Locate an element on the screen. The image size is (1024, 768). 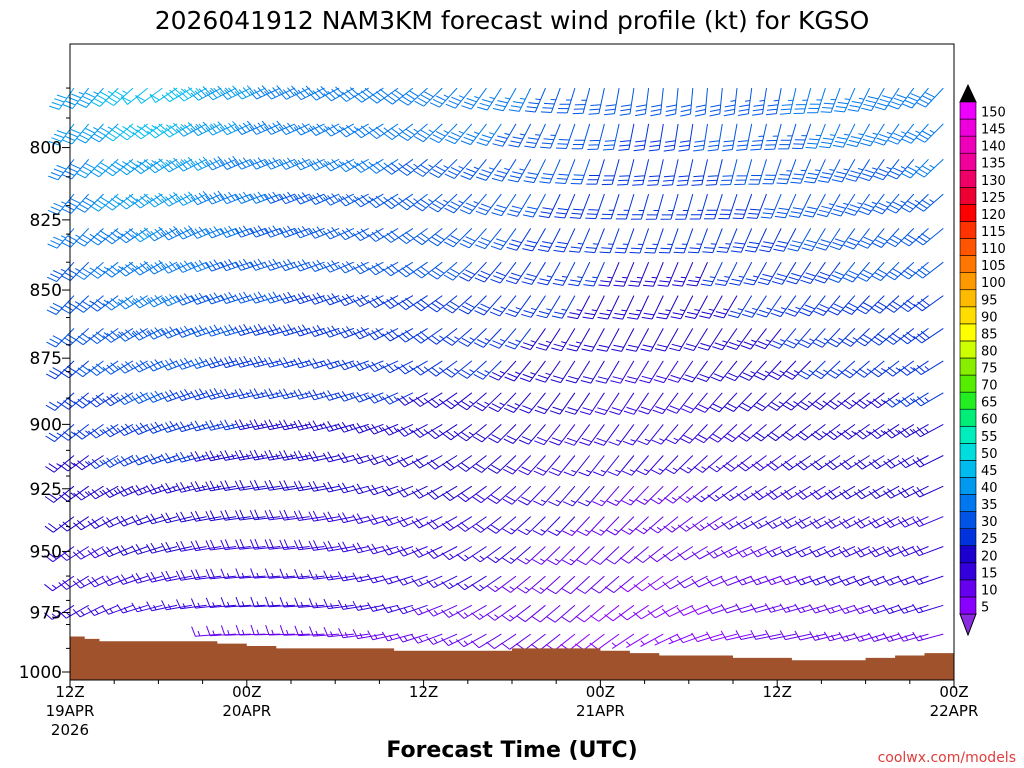
colorbar-swatch is located at coordinates (968, 366).